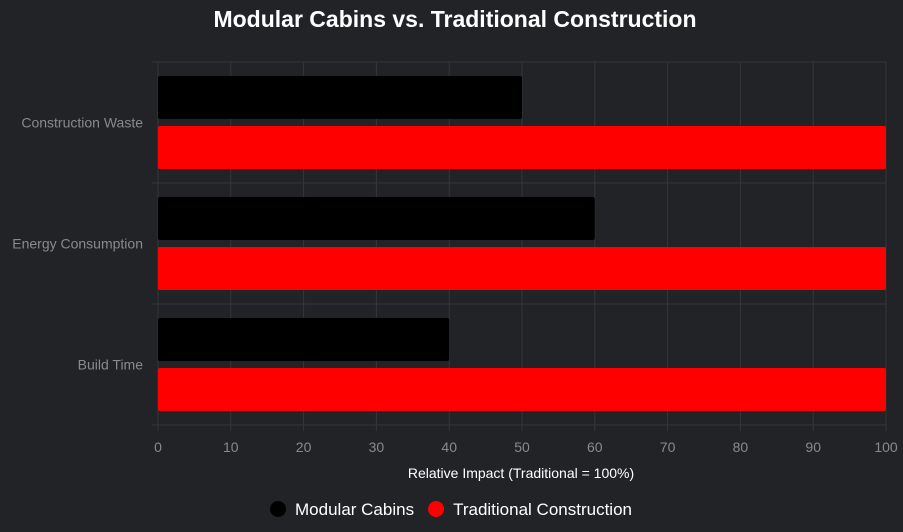 This screenshot has width=903, height=532. I want to click on x-tick-label: 50, so click(522, 447).